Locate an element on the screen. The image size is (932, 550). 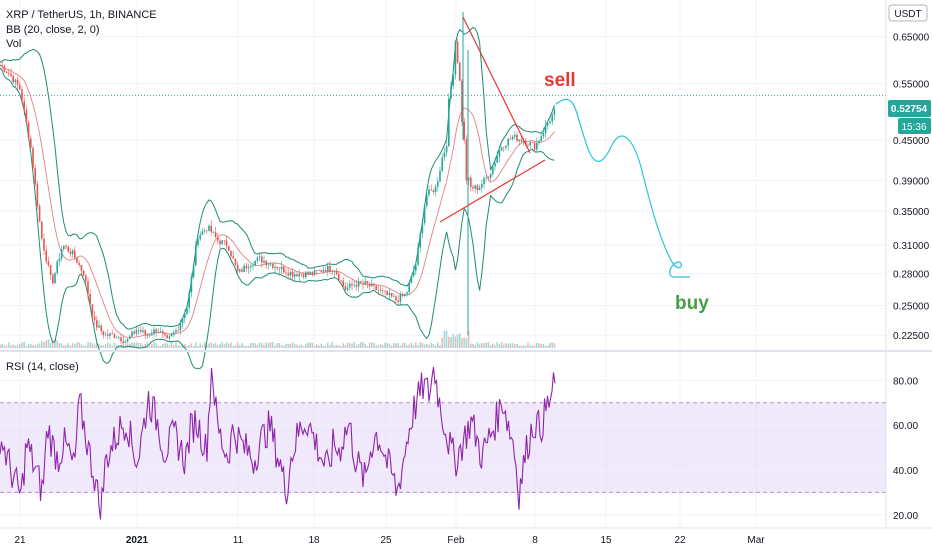
rsi-indicator-label: RSI (14, close) is located at coordinates (42, 367).